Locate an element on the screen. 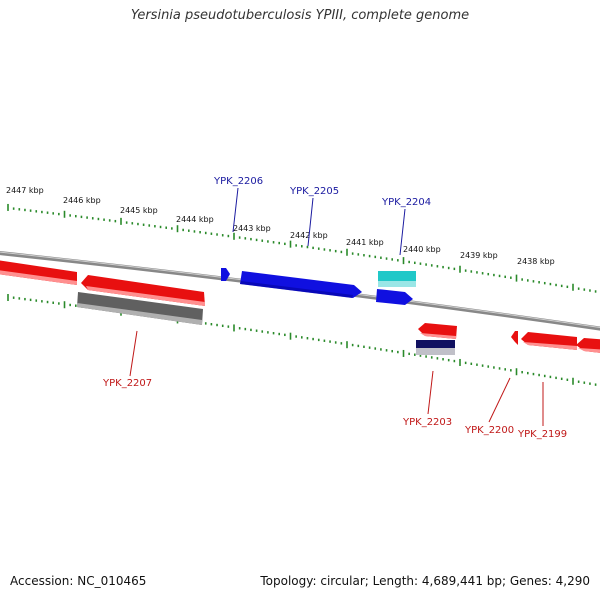  scale-label: 2438 kbp is located at coordinates (536, 261).